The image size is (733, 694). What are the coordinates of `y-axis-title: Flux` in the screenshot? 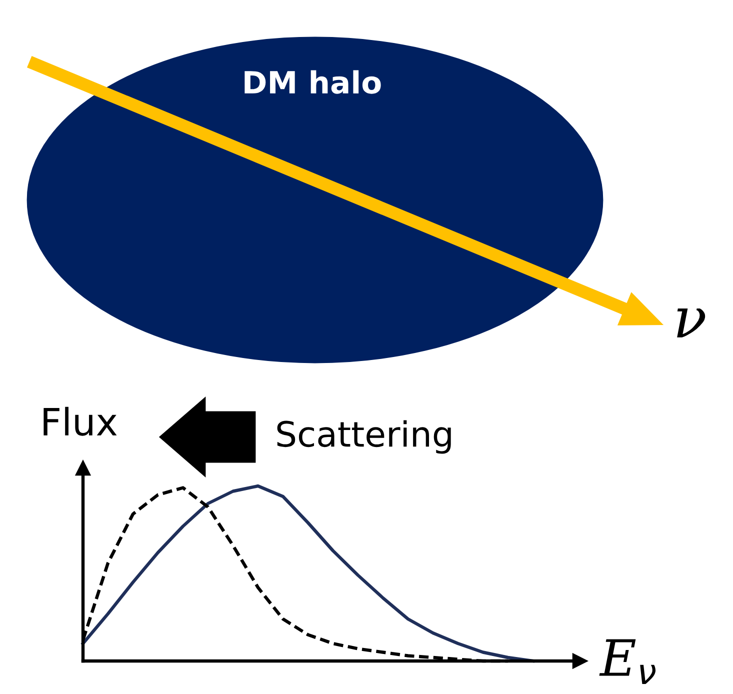 It's located at (80, 421).